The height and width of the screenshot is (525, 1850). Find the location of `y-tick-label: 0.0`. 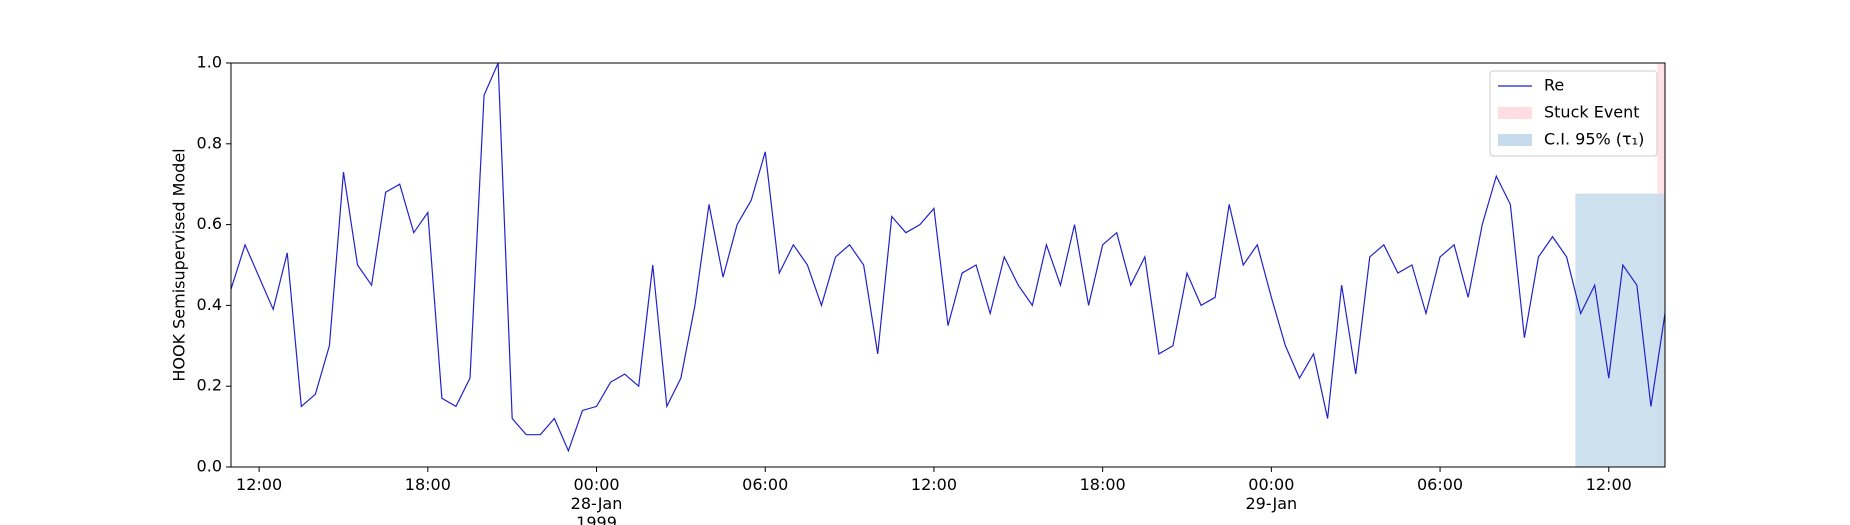

y-tick-label: 0.0 is located at coordinates (209, 466).